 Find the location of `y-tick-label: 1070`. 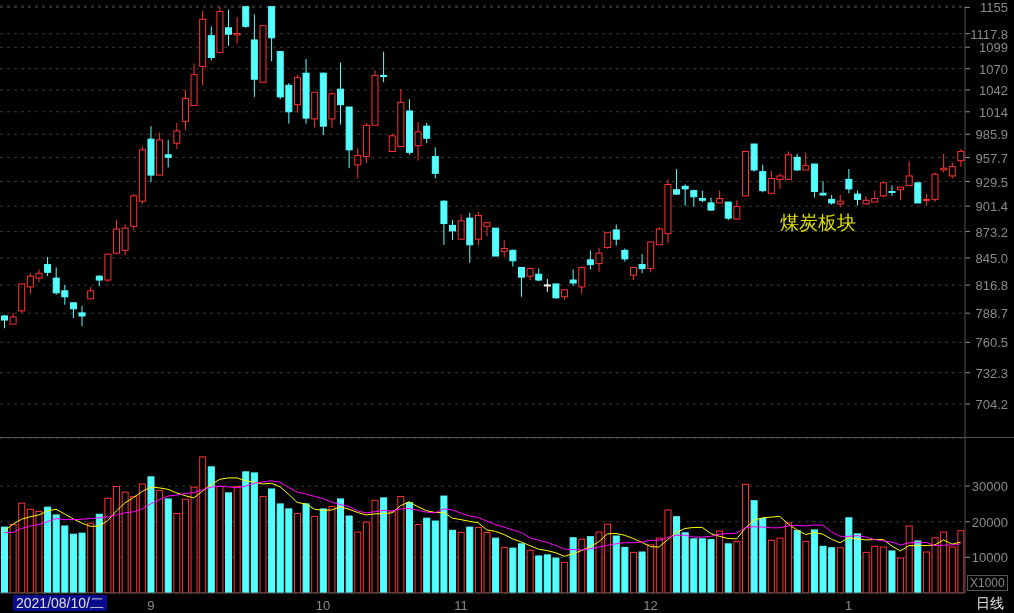

y-tick-label: 1070 is located at coordinates (993, 69).